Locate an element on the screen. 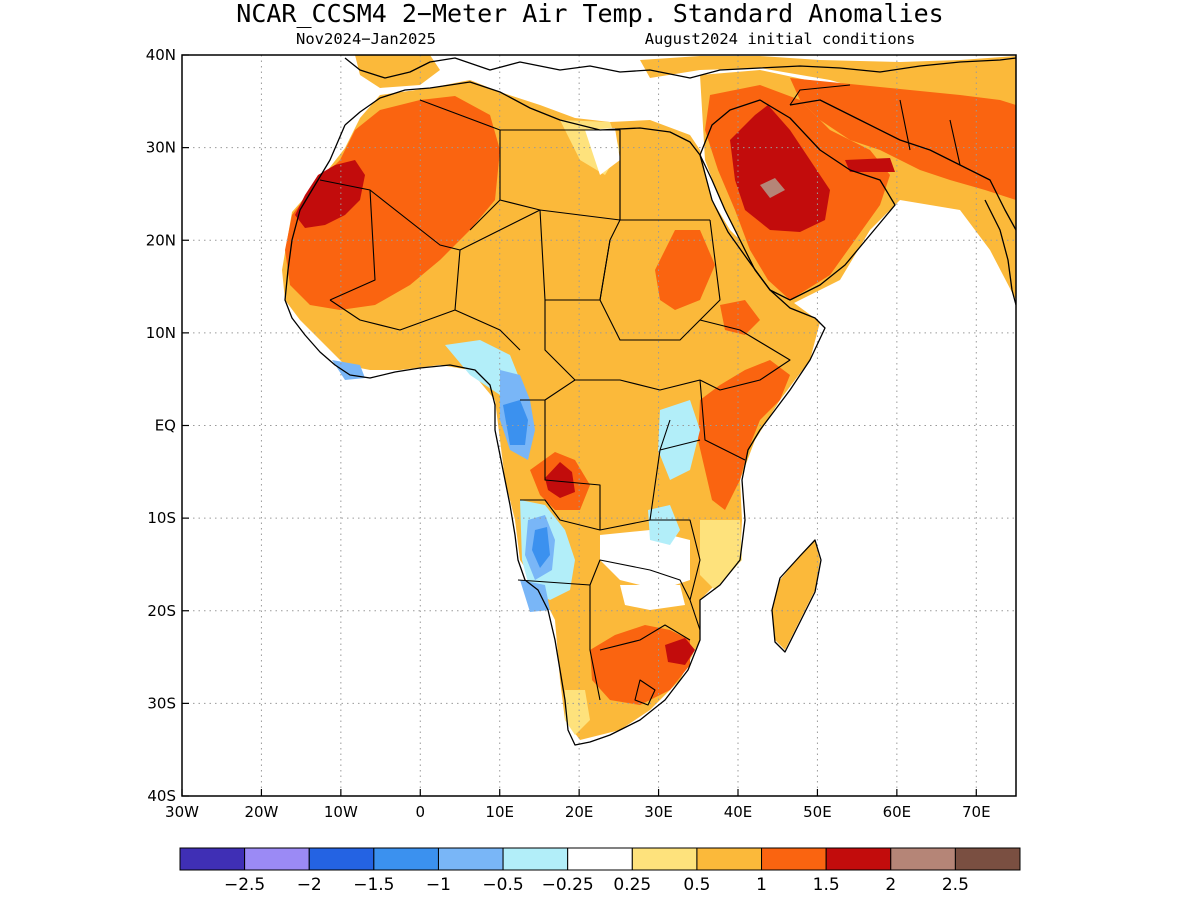  lon-tick-label: 0 is located at coordinates (421, 812).